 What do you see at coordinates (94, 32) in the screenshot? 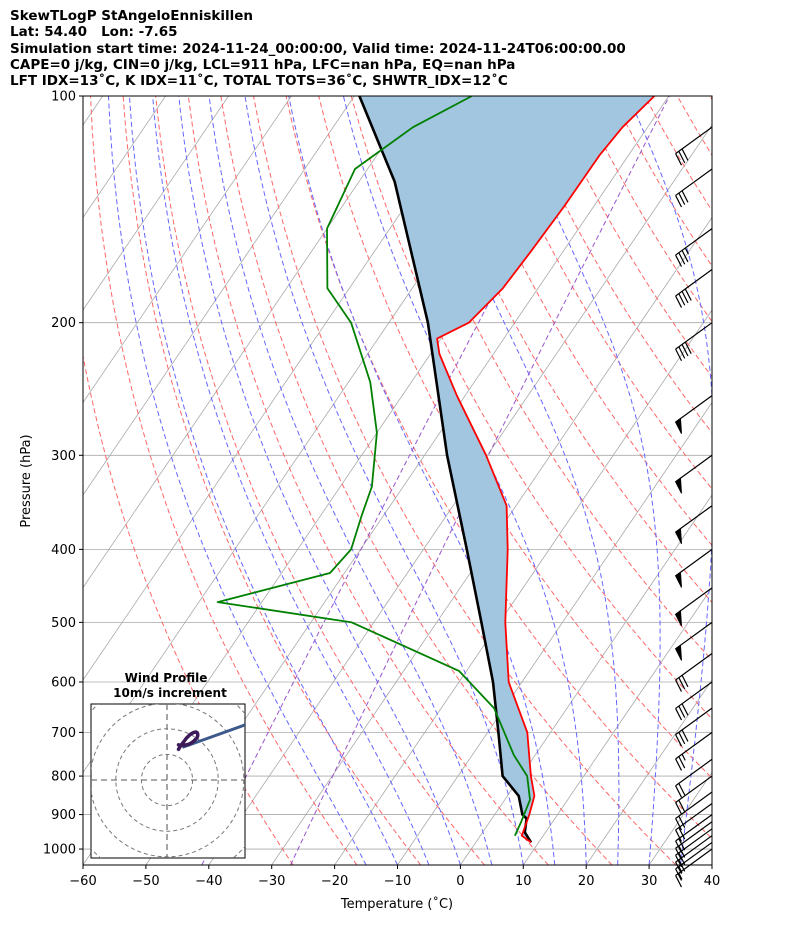
I see `location-line: Lat: 54.40 Lon: -7.65` at bounding box center [94, 32].